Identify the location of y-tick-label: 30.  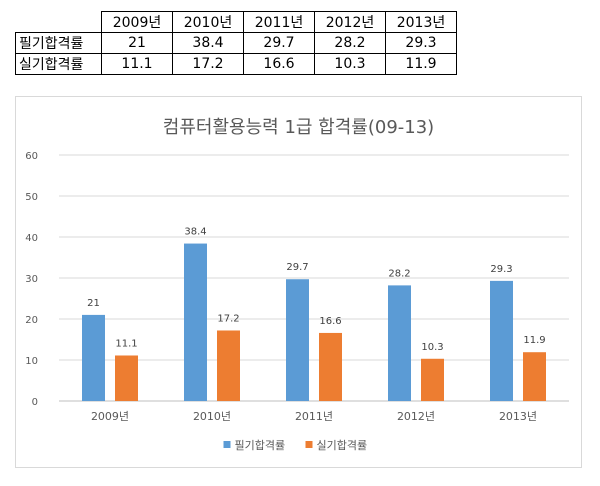
(31, 279).